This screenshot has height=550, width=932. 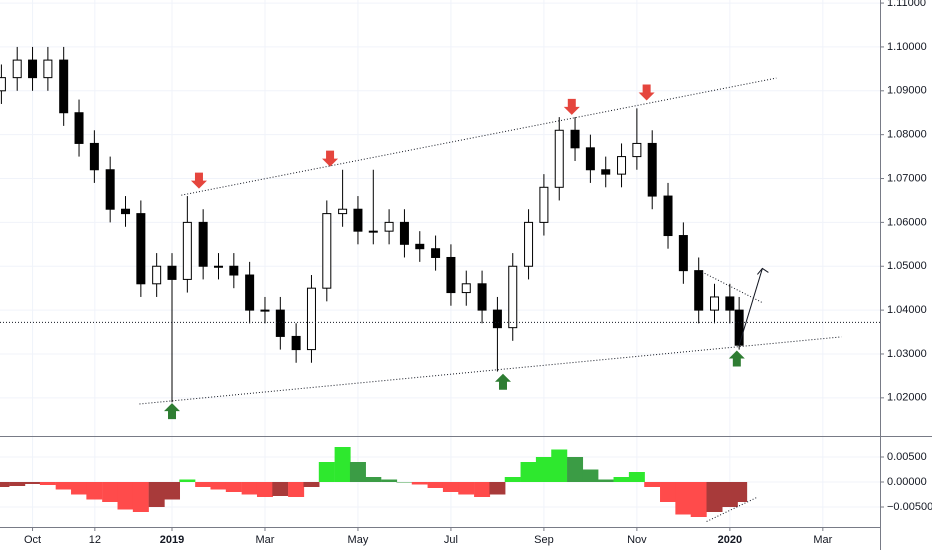 What do you see at coordinates (906, 4) in the screenshot?
I see `y-tick-label: 1.11000` at bounding box center [906, 4].